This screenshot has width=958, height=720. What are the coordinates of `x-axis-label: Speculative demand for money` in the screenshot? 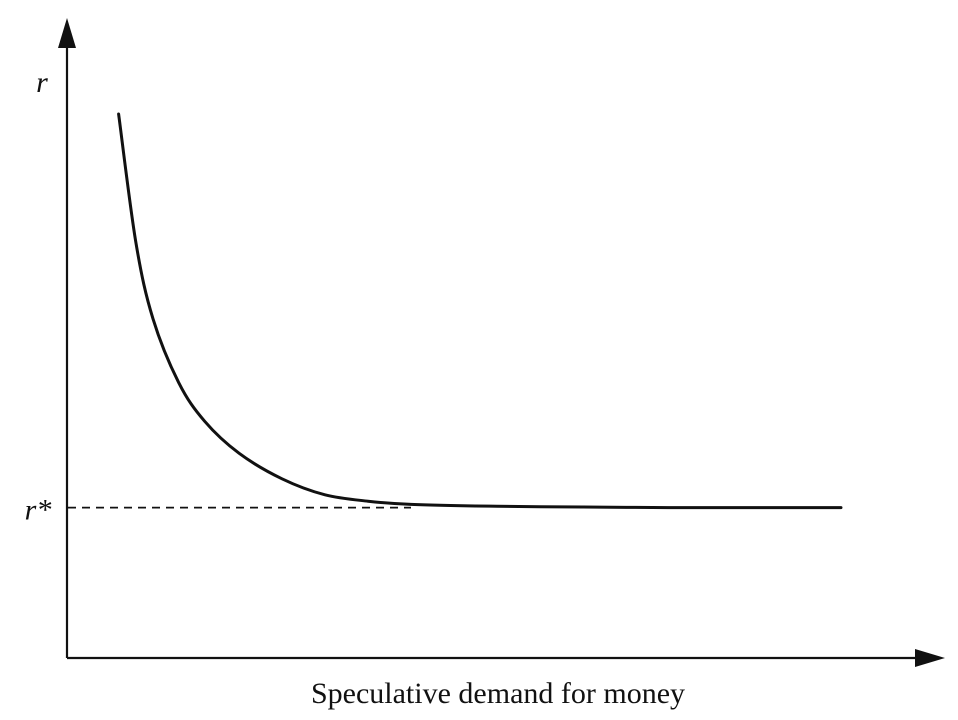 It's located at (498, 693).